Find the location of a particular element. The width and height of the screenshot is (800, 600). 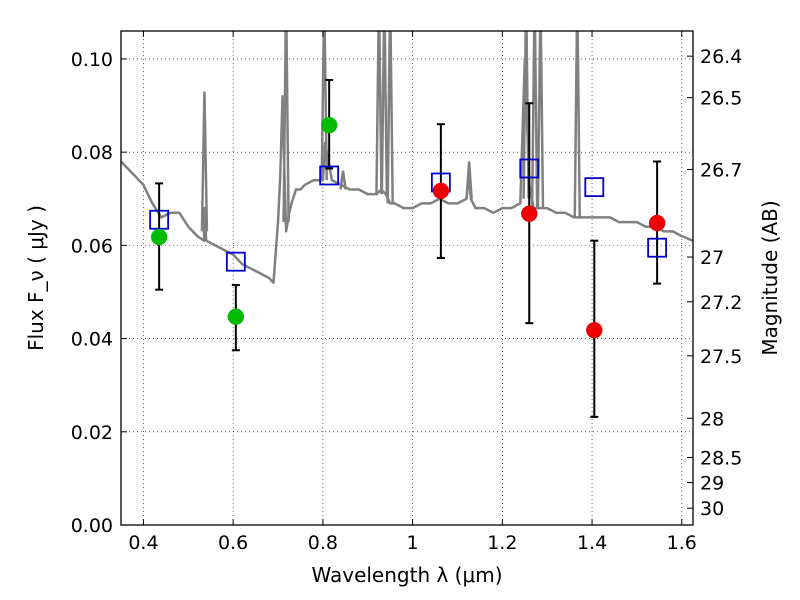

y2-tick-label: 27.5 is located at coordinates (721, 357).